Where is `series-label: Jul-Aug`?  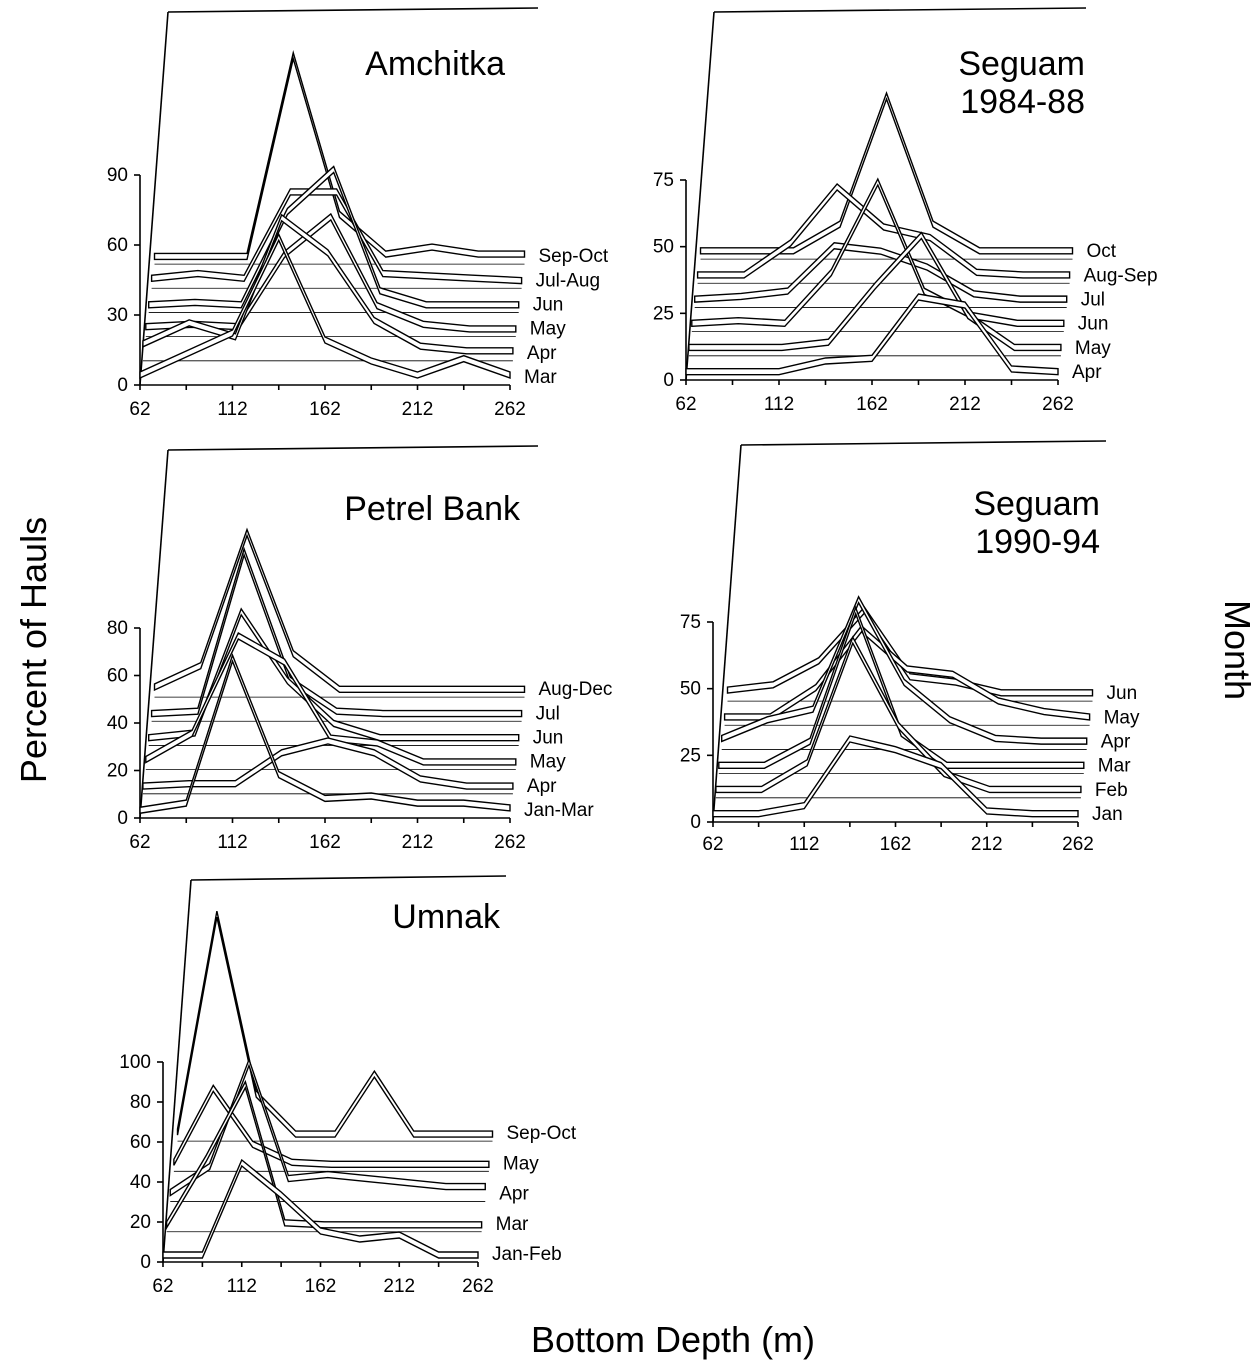 series-label: Jul-Aug is located at coordinates (568, 280).